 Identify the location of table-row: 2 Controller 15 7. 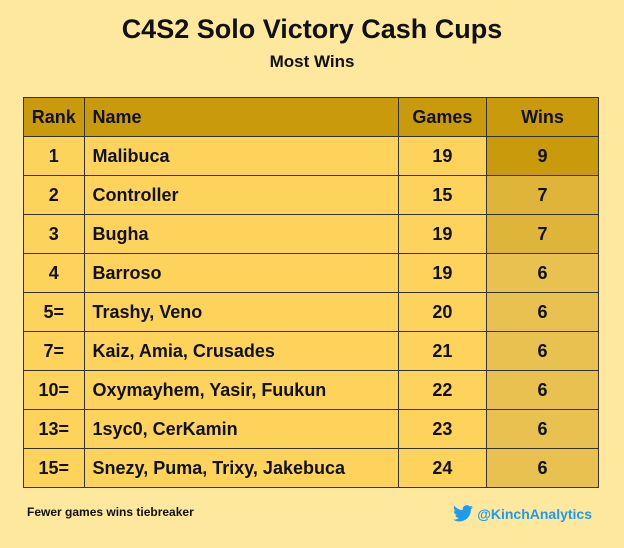
(311, 195).